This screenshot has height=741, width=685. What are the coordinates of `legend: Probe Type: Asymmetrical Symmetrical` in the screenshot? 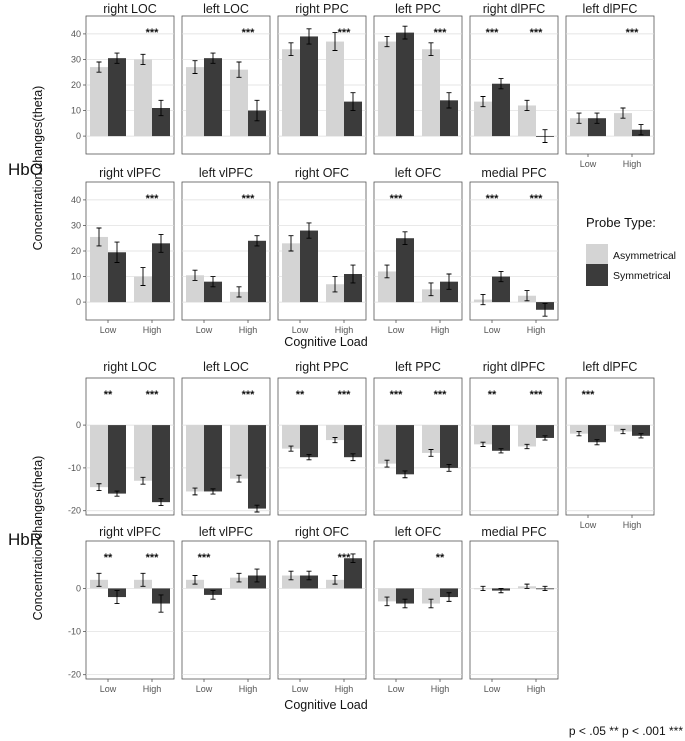 It's located at (631, 250).